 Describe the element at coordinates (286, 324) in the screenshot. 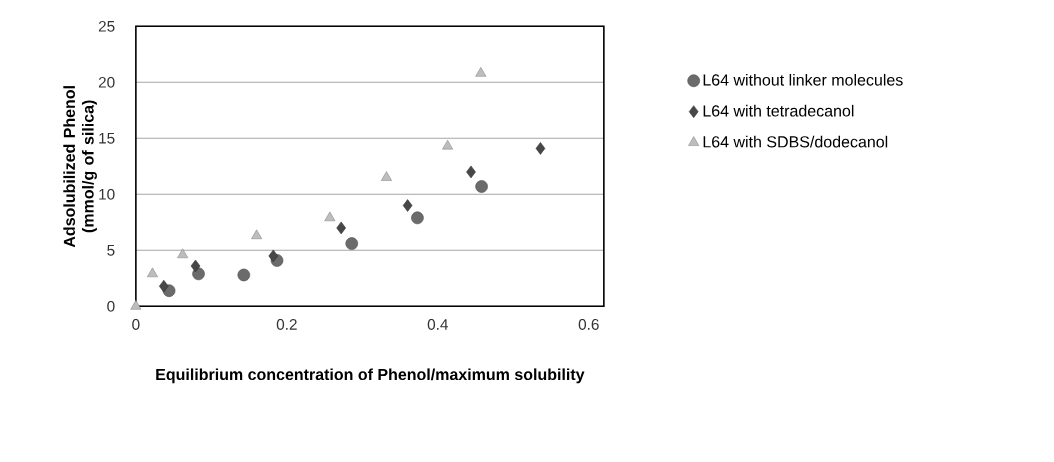

I see `x-tick-label: 0.2` at that location.